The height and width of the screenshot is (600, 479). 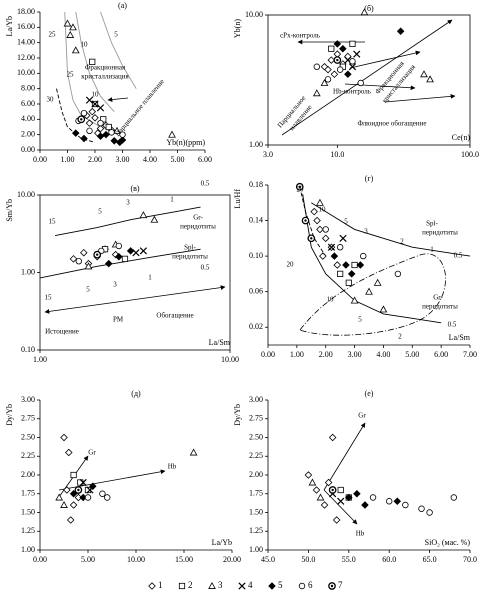 I want to click on panel-label: (а), so click(x=122, y=5).